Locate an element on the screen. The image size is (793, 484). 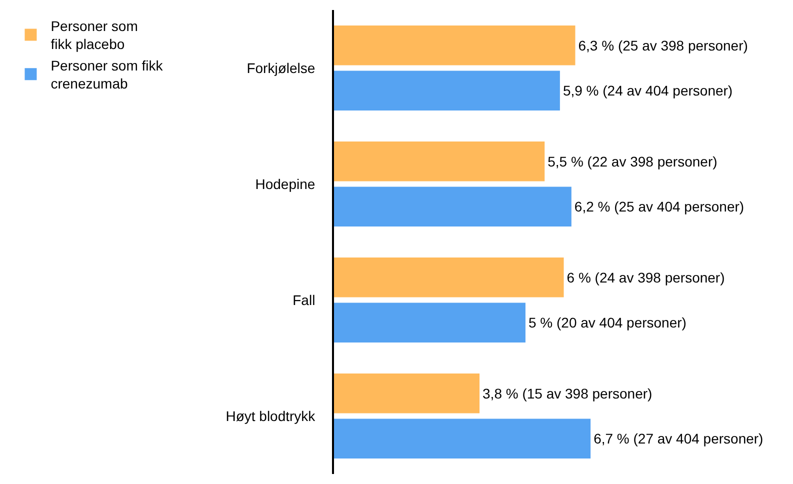
data-label: 6,7 % (27 av 404 personer) is located at coordinates (679, 438).